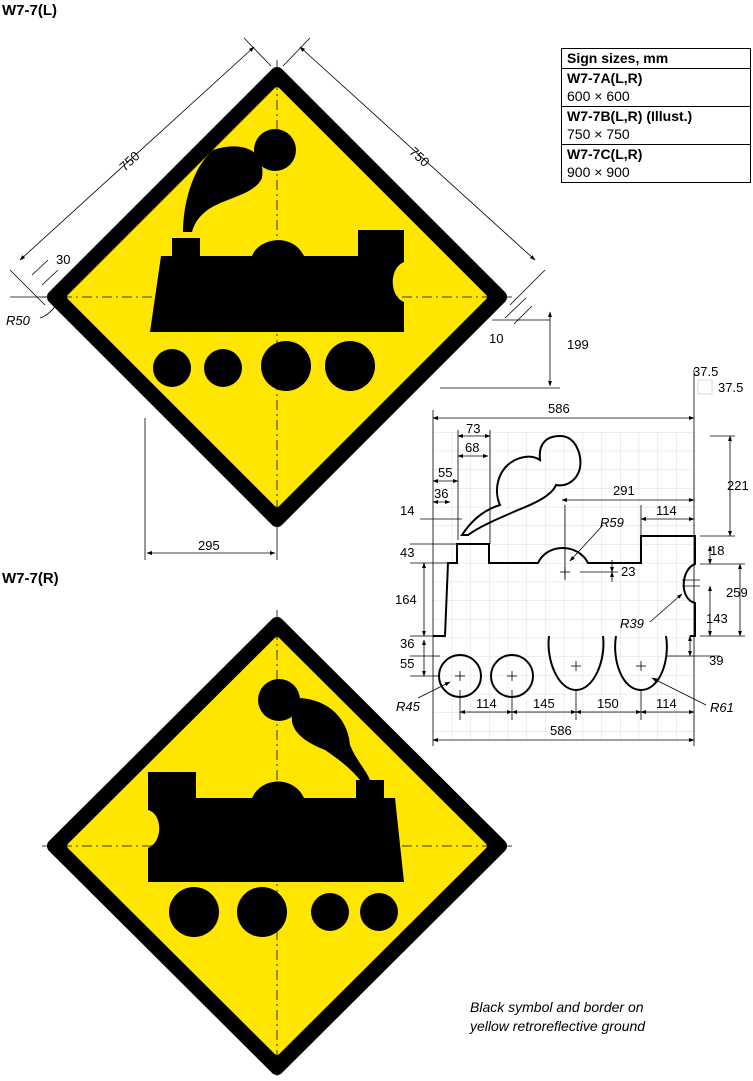 Image resolution: width=753 pixels, height=1081 pixels. What do you see at coordinates (557, 1007) in the screenshot?
I see `note-line-1: Black symbol and border on` at bounding box center [557, 1007].